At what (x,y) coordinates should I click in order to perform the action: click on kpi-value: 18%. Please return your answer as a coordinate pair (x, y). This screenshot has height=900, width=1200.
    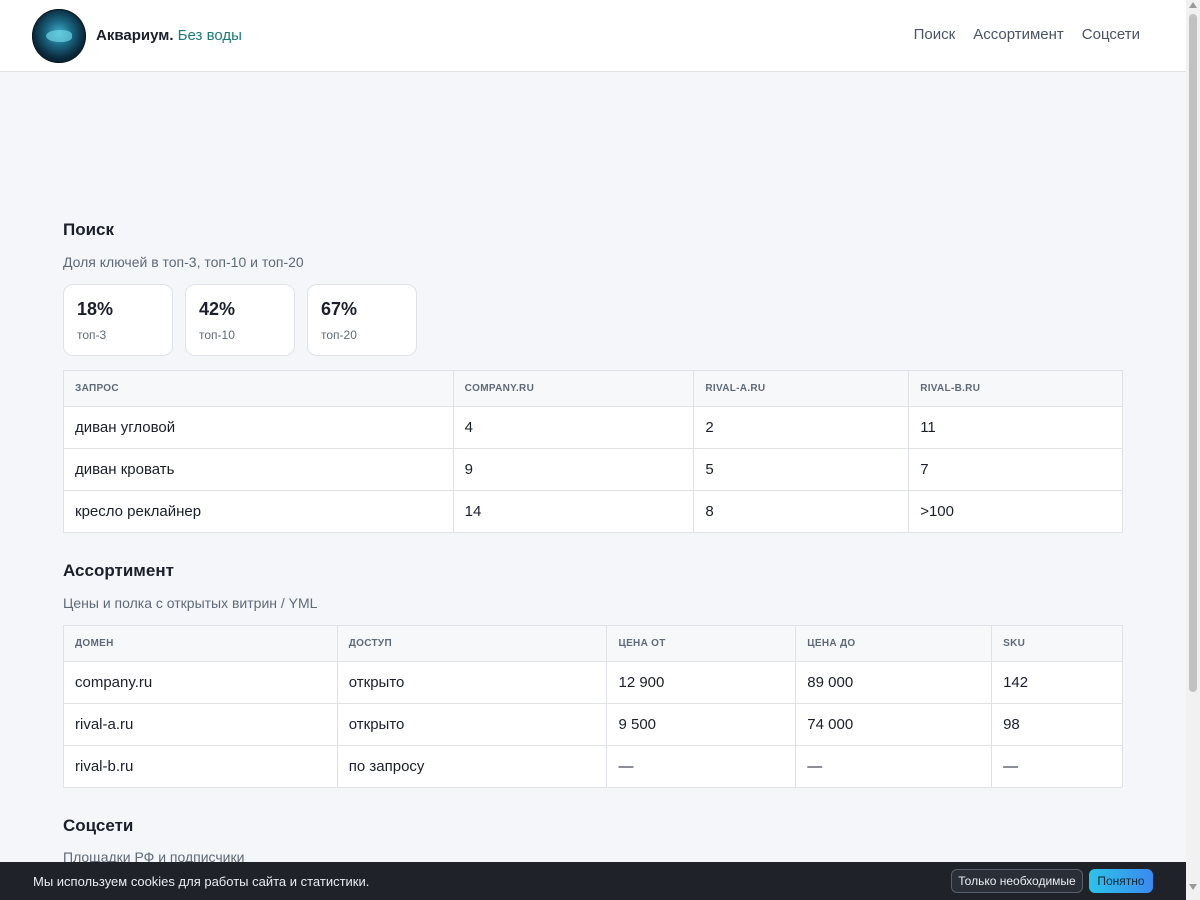
    Looking at the image, I should click on (95, 309).